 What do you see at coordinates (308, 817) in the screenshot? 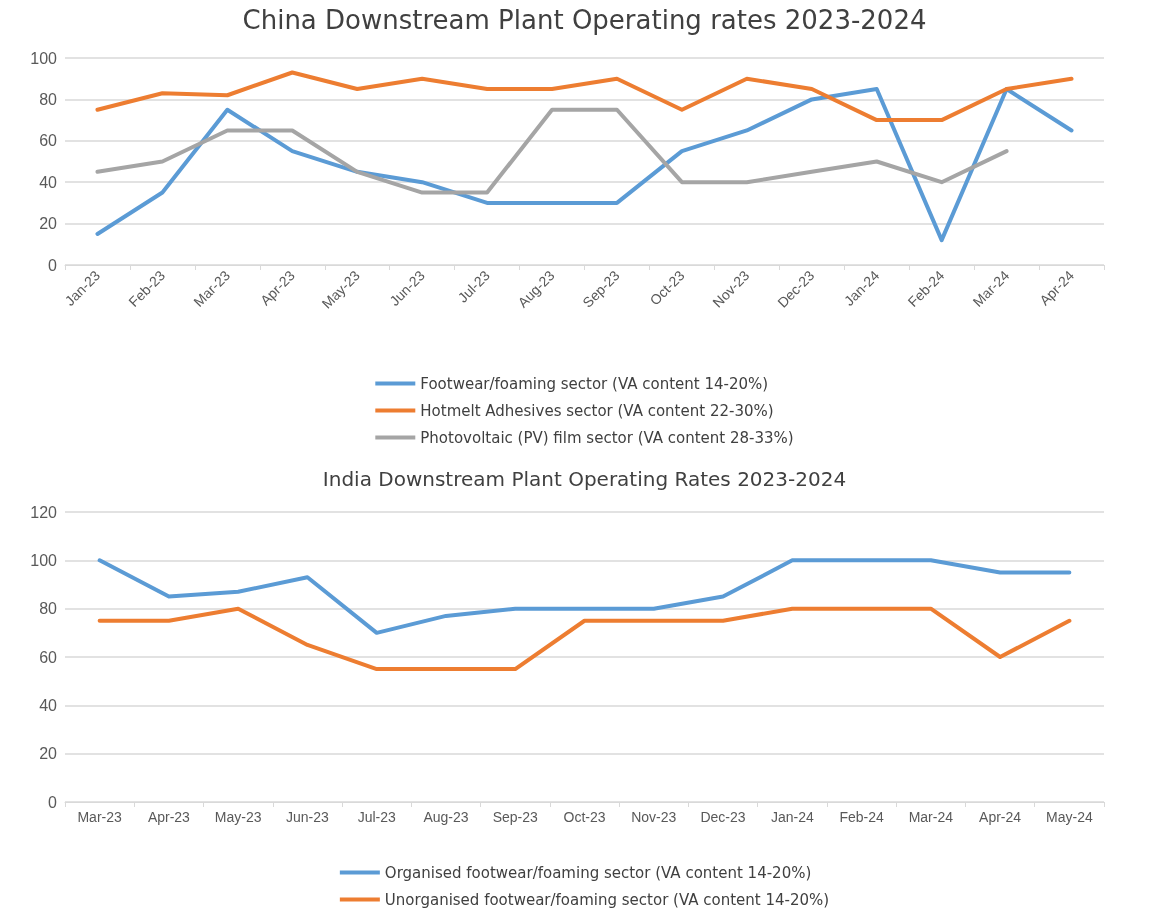
I see `x-tick-label: Jun-23` at bounding box center [308, 817].